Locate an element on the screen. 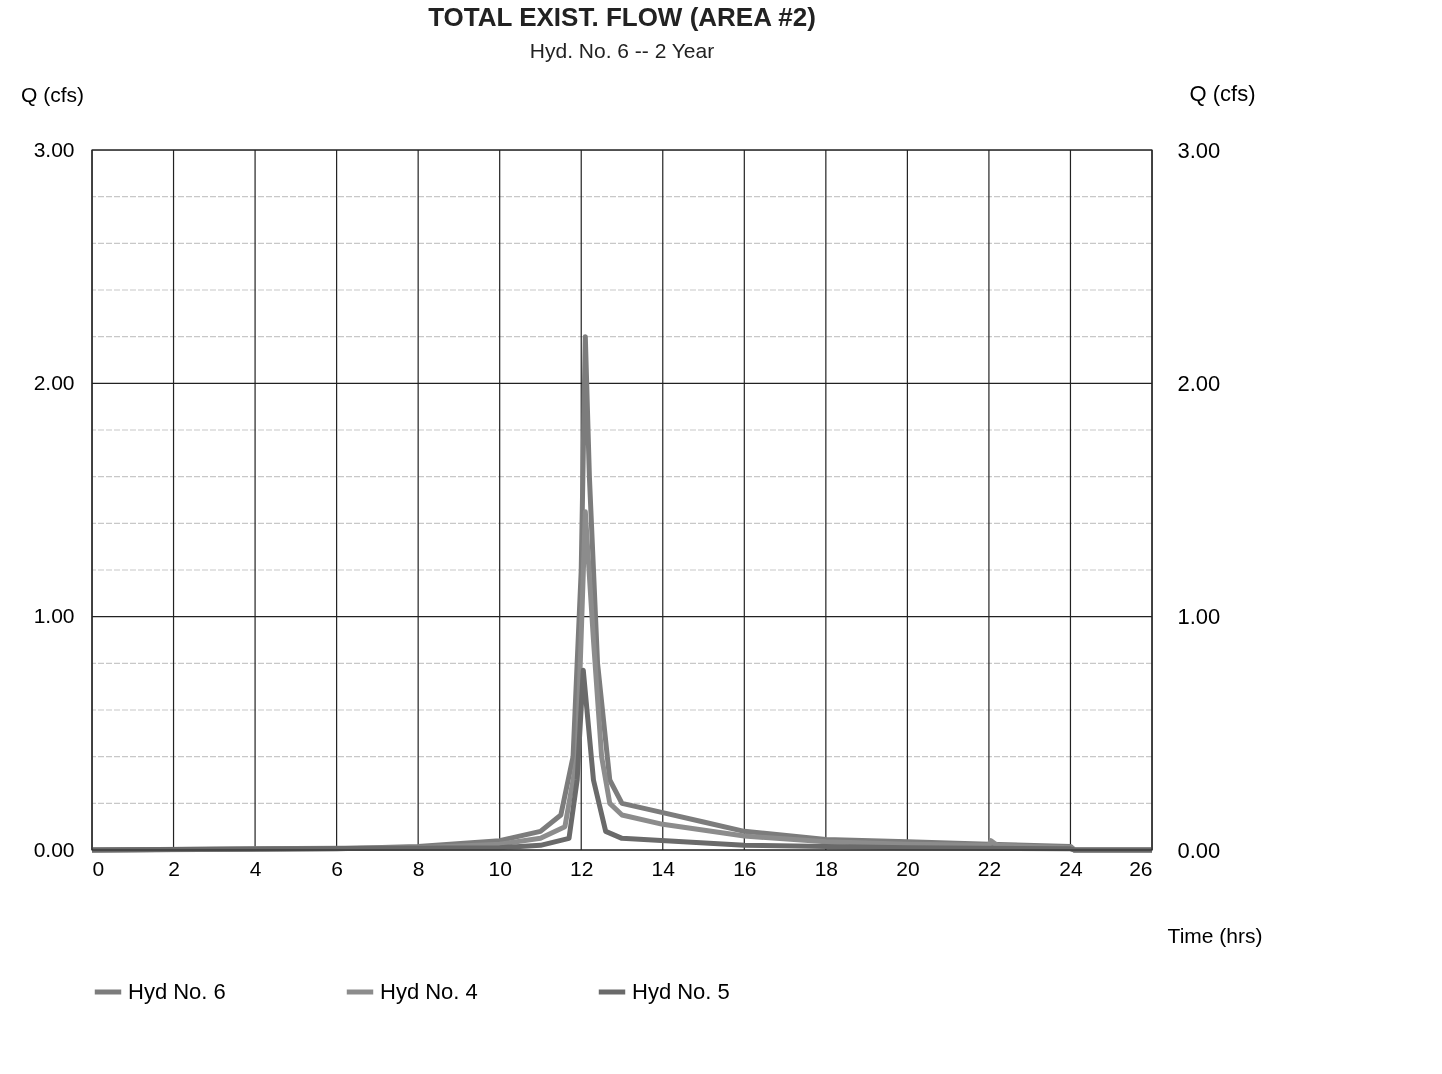 Image resolution: width=1442 pixels, height=1074 pixels. x-tick-label: 20 is located at coordinates (908, 868).